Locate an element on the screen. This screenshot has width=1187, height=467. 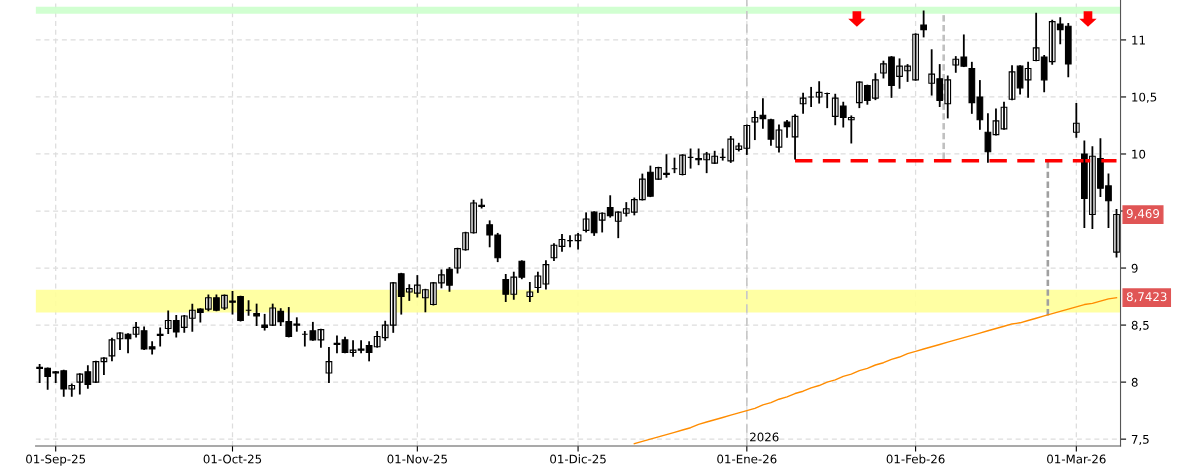
x-tick-label: 01-Ene-26 is located at coordinates (747, 459).